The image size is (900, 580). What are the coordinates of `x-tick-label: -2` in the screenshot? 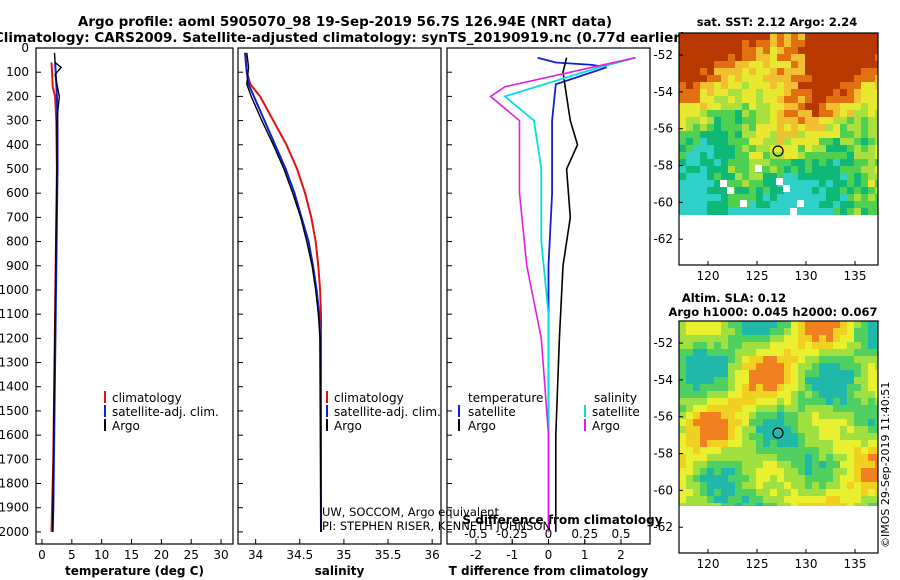 It's located at (476, 555).